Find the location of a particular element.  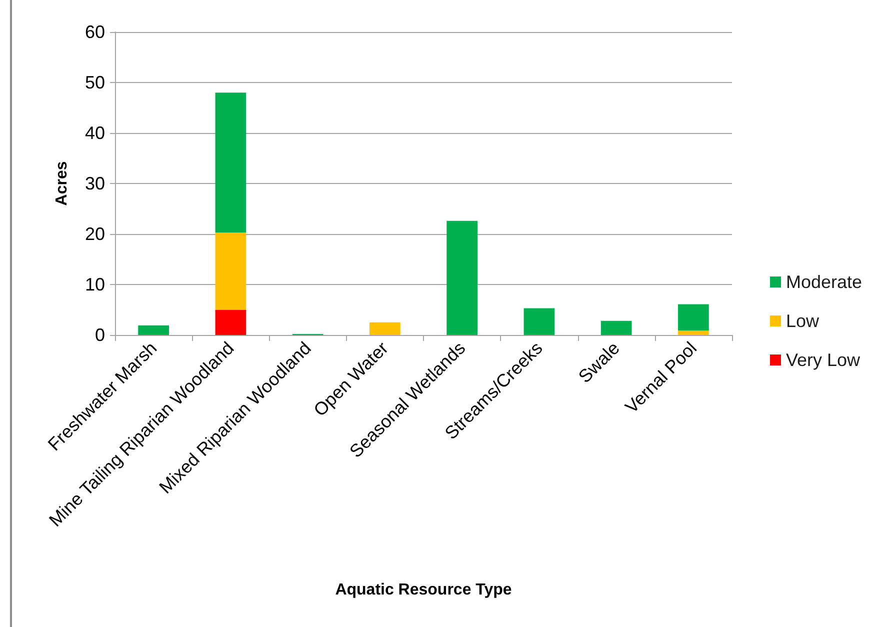

y-tick-label: 40 is located at coordinates (94, 133).